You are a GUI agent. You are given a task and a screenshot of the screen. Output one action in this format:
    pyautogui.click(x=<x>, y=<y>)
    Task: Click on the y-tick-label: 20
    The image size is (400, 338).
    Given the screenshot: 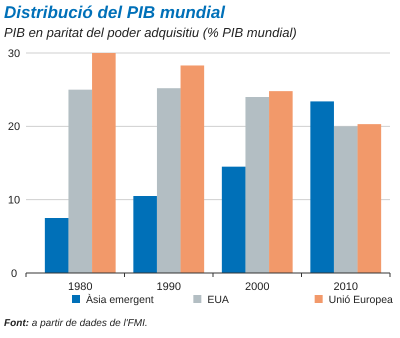 What is the action you would take?
    pyautogui.click(x=14, y=127)
    